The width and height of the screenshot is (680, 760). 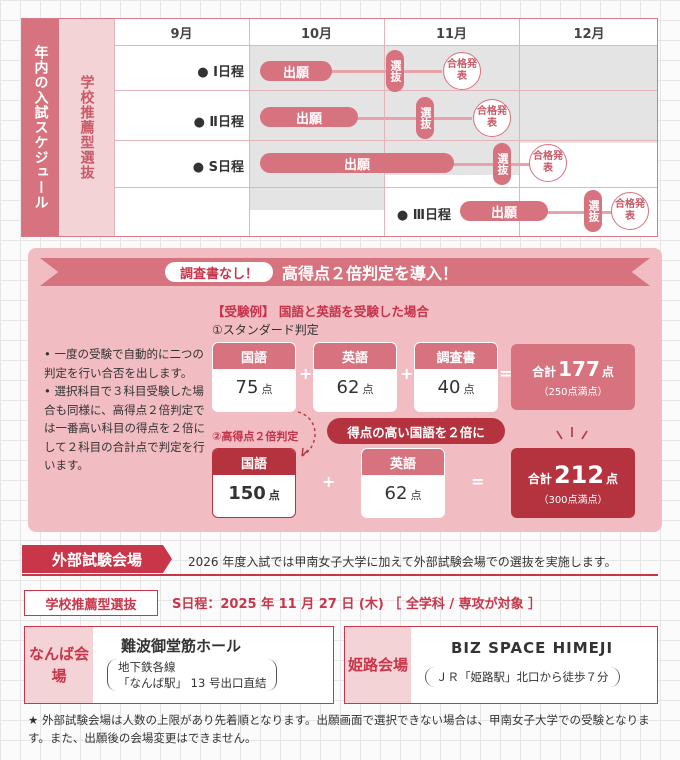 What do you see at coordinates (59, 665) in the screenshot?
I see `venue-tag: なんば会場` at bounding box center [59, 665].